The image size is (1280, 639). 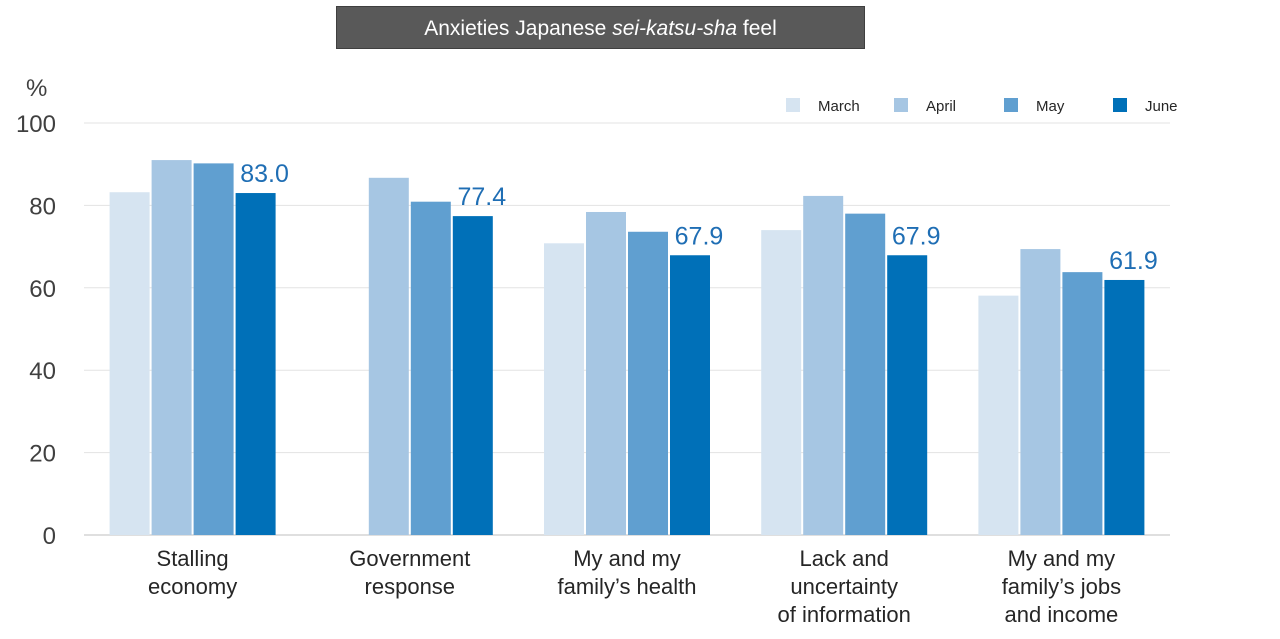 I want to click on y-tick-label: 40, so click(x=42, y=371).